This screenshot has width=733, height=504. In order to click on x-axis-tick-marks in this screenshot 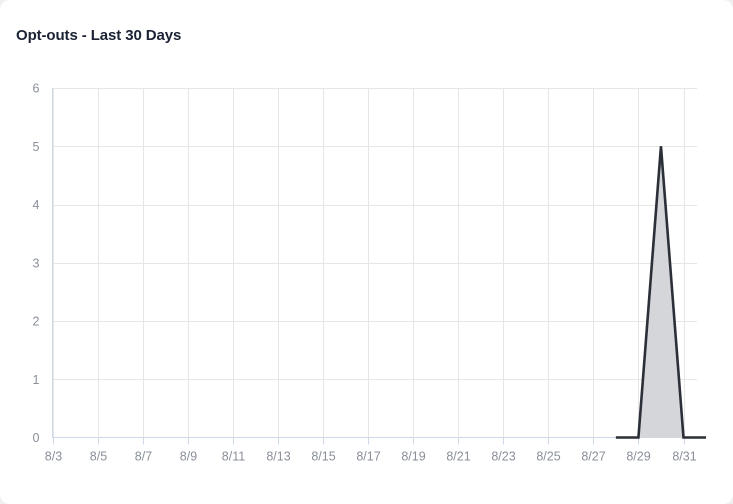, I will do `click(369, 441)`.